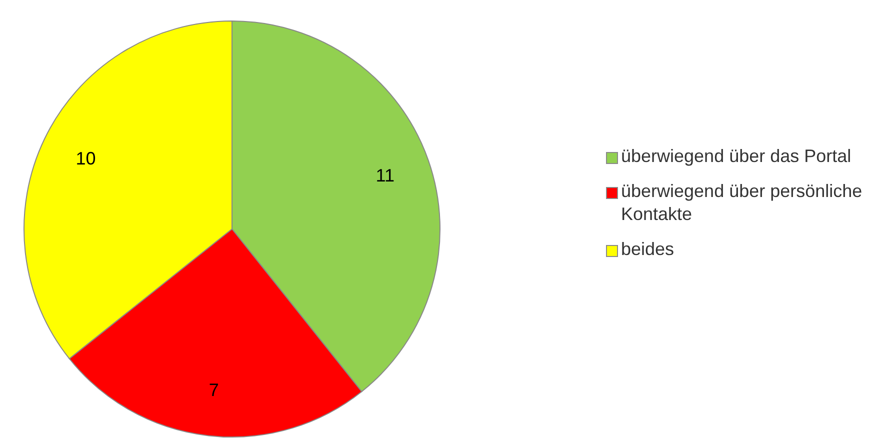  I want to click on data-label: 7, so click(213, 390).